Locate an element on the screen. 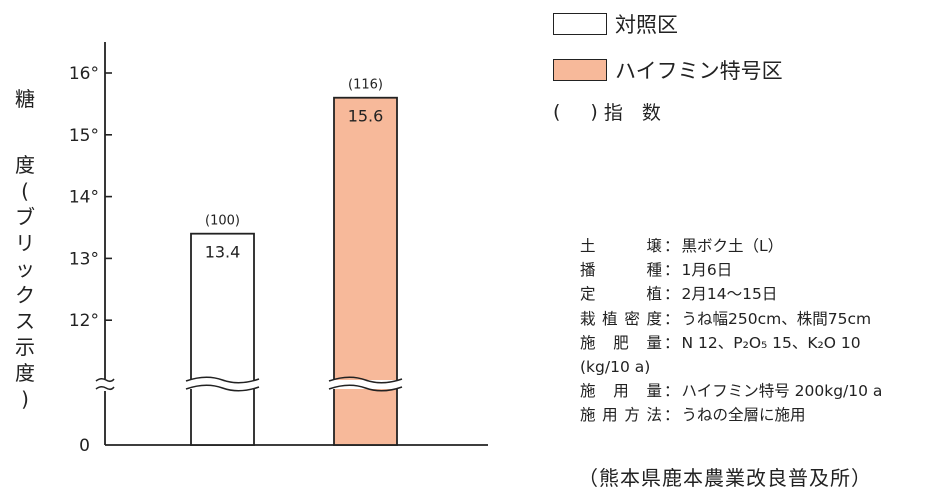 The width and height of the screenshot is (933, 491). legend-swatch-control is located at coordinates (580, 24).